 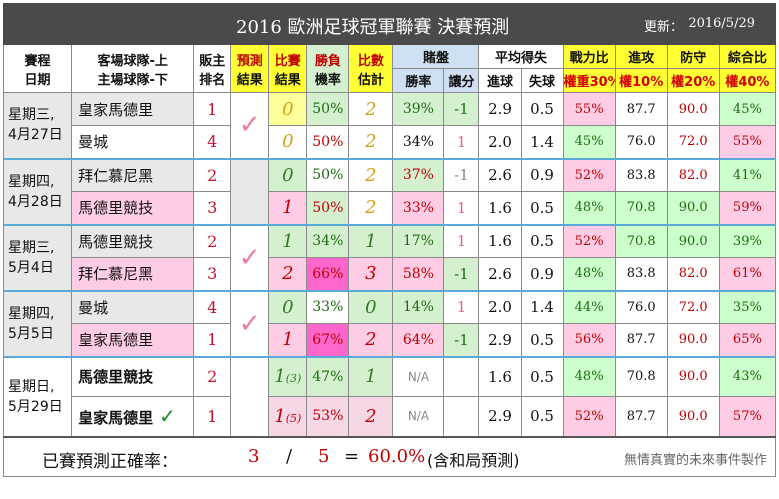 I want to click on header-handicap: 讓分, so click(x=461, y=80).